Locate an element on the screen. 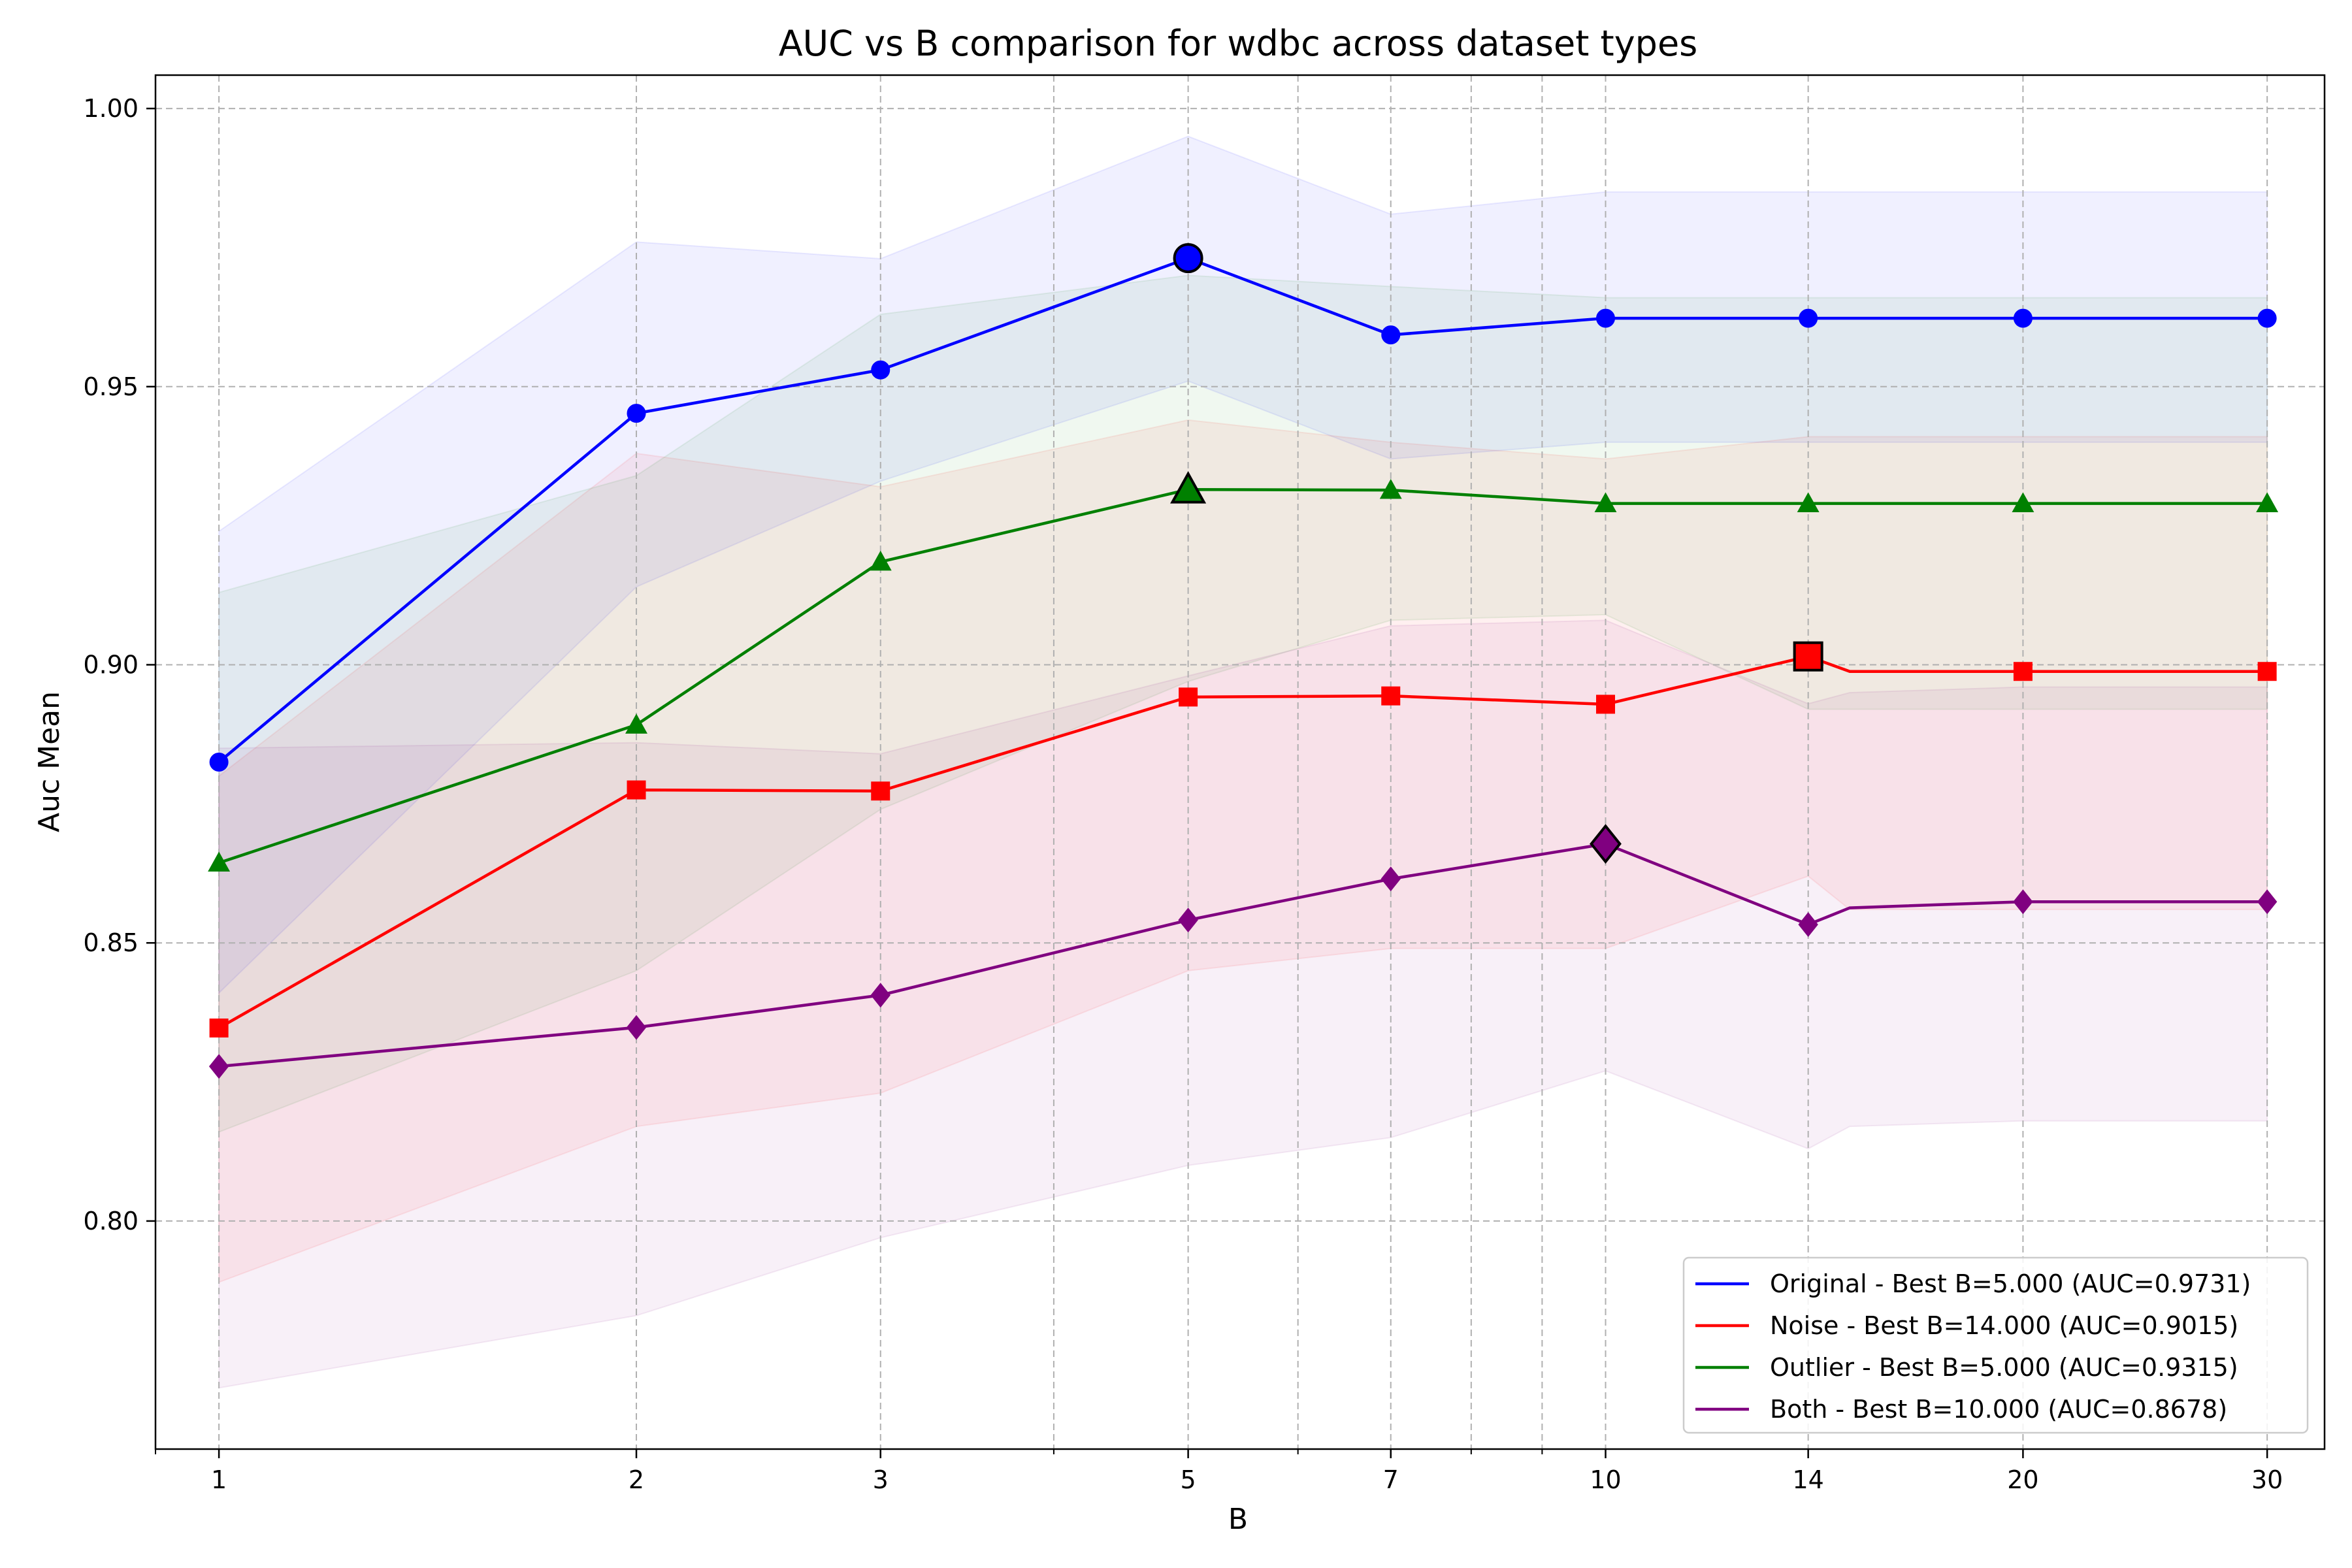 This screenshot has width=2352, height=1568. legend-label: Noise - Best B=14.000 (AUC=0.9015) is located at coordinates (2004, 1325).